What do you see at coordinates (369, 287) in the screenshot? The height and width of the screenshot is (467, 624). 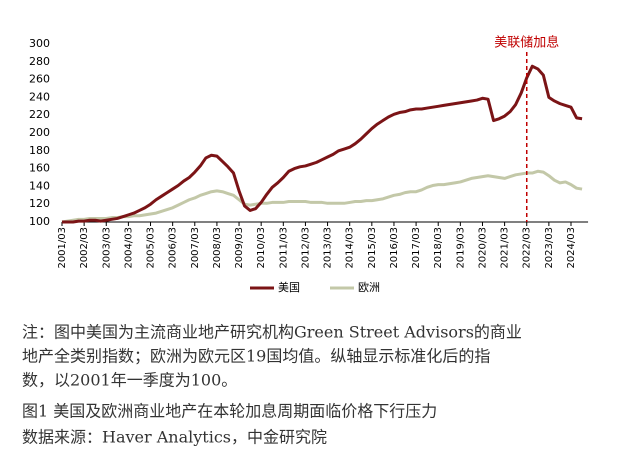 I see `legend-label: 欧洲` at bounding box center [369, 287].